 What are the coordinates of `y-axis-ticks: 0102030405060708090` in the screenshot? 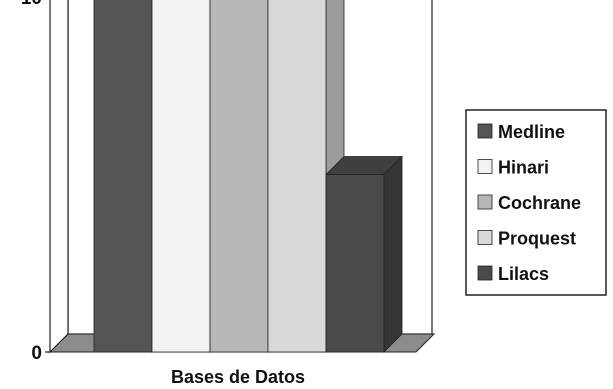 It's located at (35, 182).